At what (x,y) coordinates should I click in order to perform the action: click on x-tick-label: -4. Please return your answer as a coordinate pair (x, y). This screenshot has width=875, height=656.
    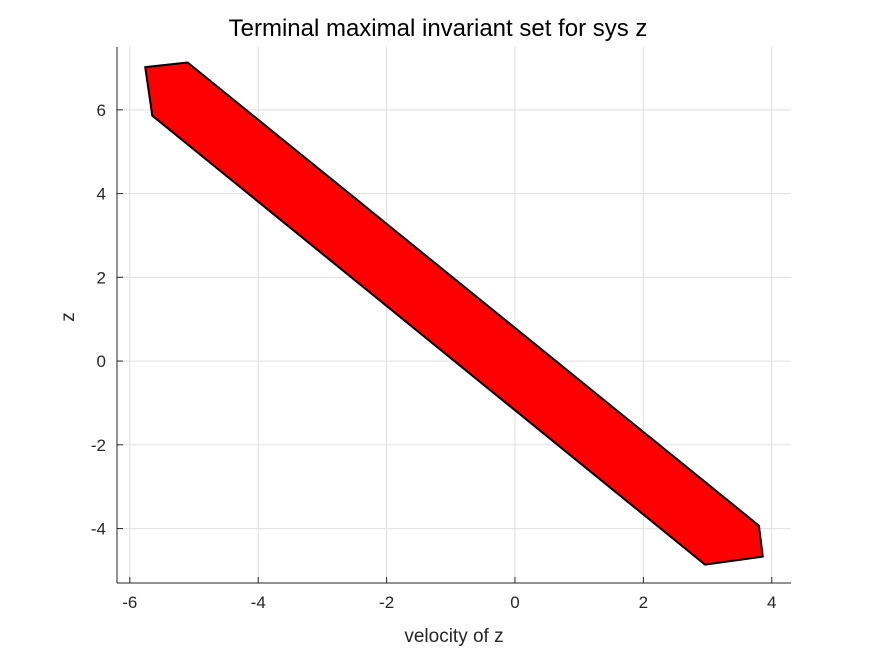
    Looking at the image, I should click on (258, 602).